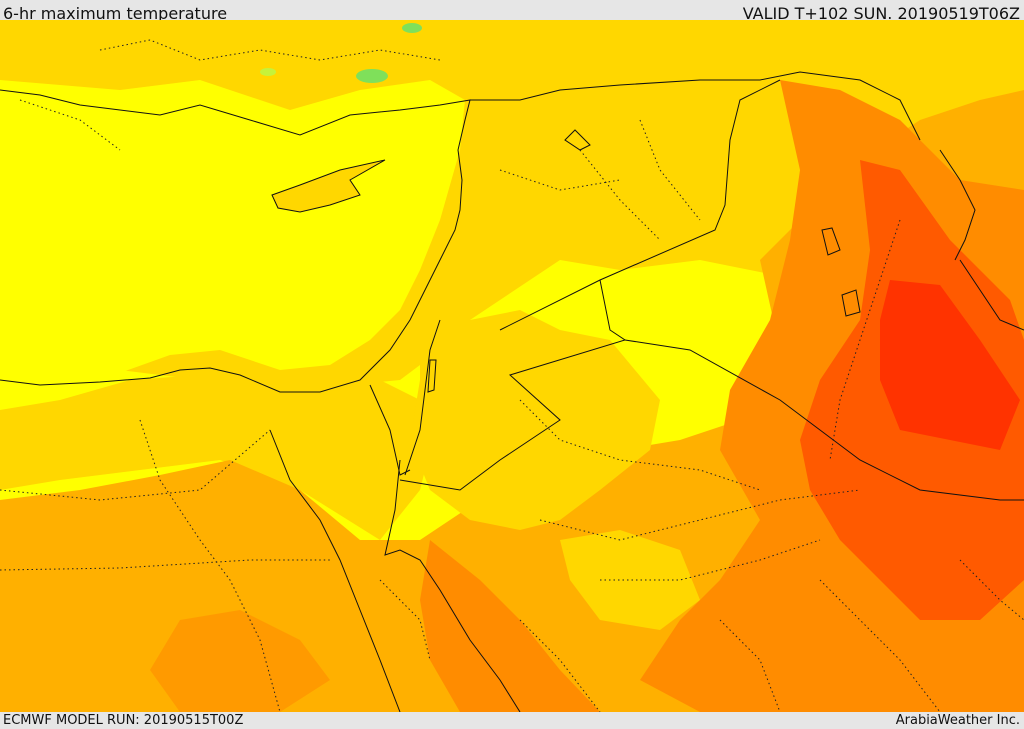  I want to click on border-levant, so click(422, 397).